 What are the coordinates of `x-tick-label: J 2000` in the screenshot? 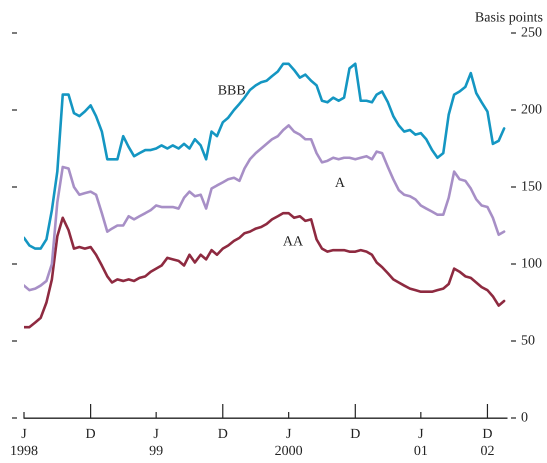 It's located at (288, 443).